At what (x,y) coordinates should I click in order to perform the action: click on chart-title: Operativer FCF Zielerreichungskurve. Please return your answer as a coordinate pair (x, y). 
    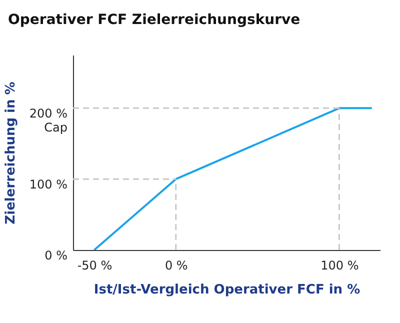
    Looking at the image, I should click on (154, 20).